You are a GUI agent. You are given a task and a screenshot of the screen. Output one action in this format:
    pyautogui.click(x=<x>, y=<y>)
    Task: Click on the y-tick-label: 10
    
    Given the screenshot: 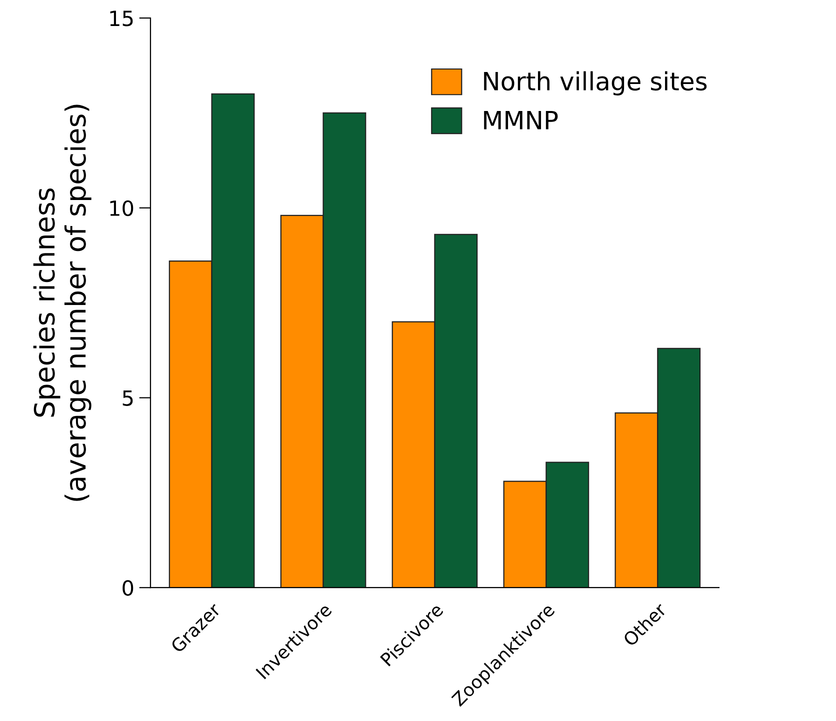 What is the action you would take?
    pyautogui.click(x=122, y=208)
    